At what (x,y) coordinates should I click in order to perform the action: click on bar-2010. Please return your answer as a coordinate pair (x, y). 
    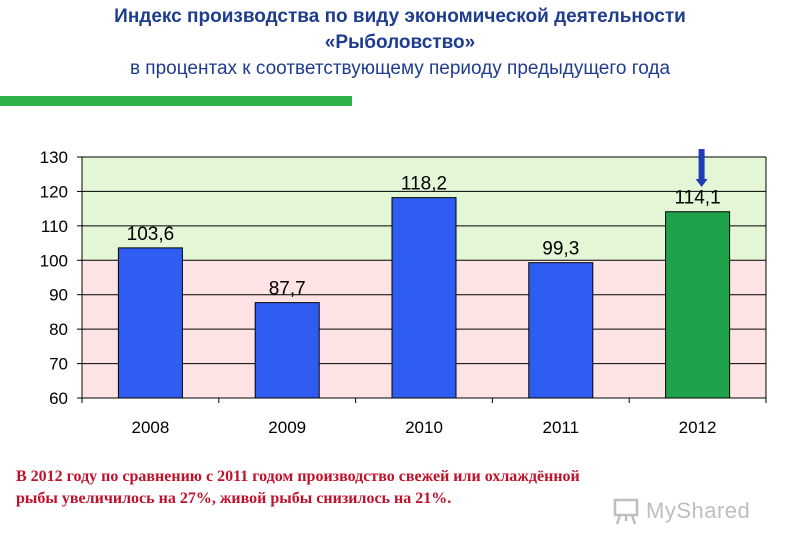
    Looking at the image, I should click on (424, 298).